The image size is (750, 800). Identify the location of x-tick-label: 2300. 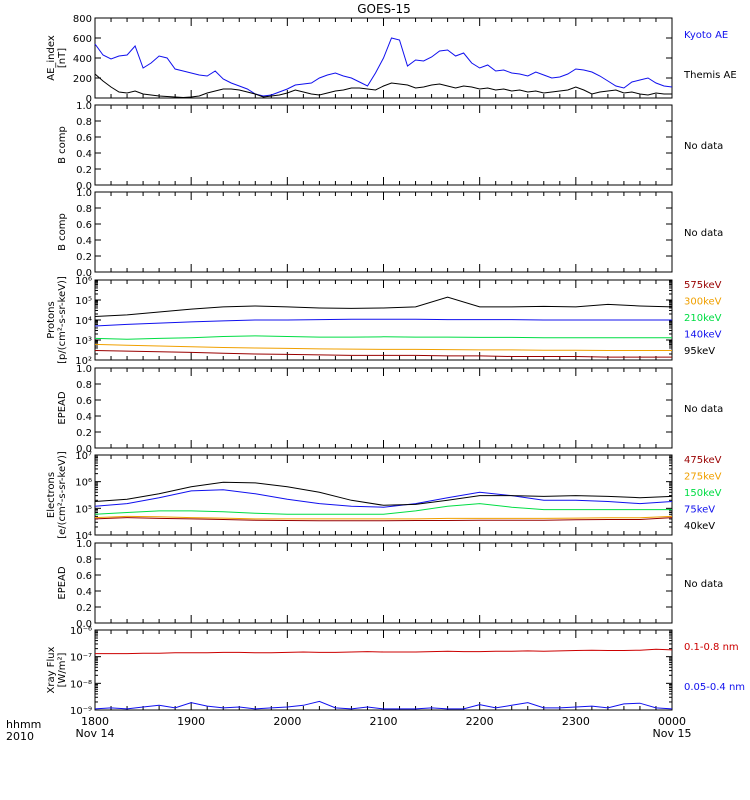
(576, 721).